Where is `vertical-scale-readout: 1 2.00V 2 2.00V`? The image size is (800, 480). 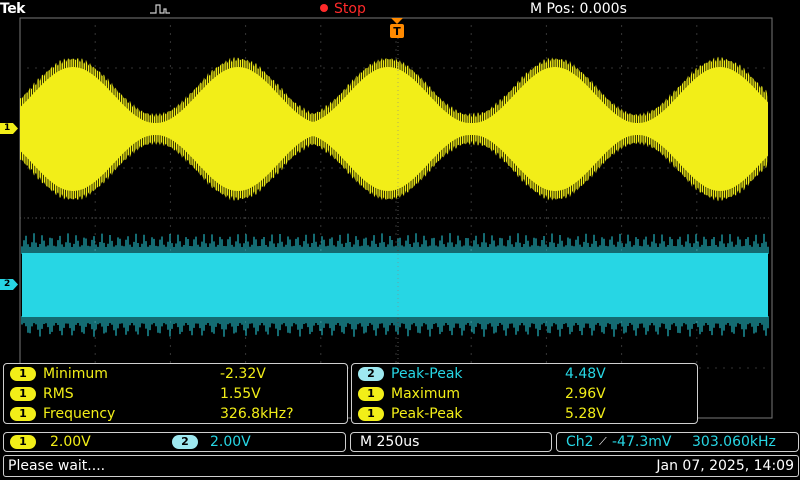 vertical-scale-readout: 1 2.00V 2 2.00V is located at coordinates (174, 442).